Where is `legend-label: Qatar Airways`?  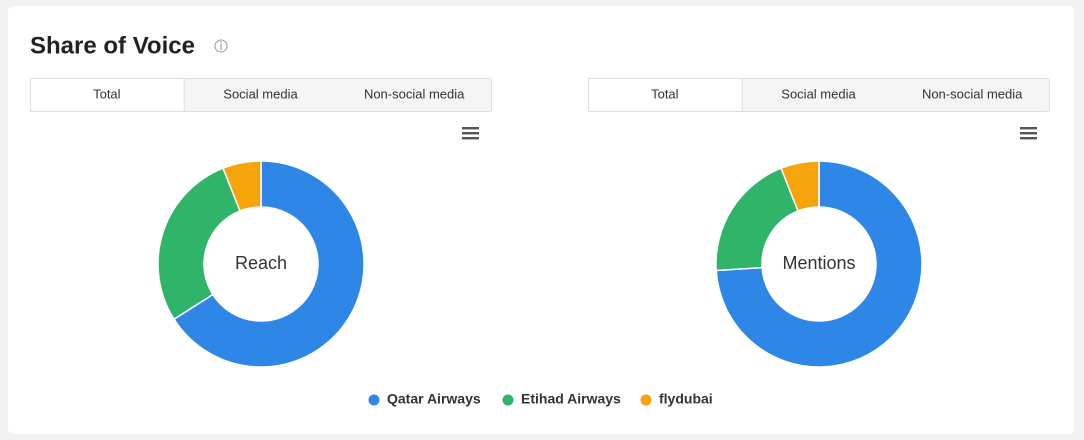 legend-label: Qatar Airways is located at coordinates (434, 399).